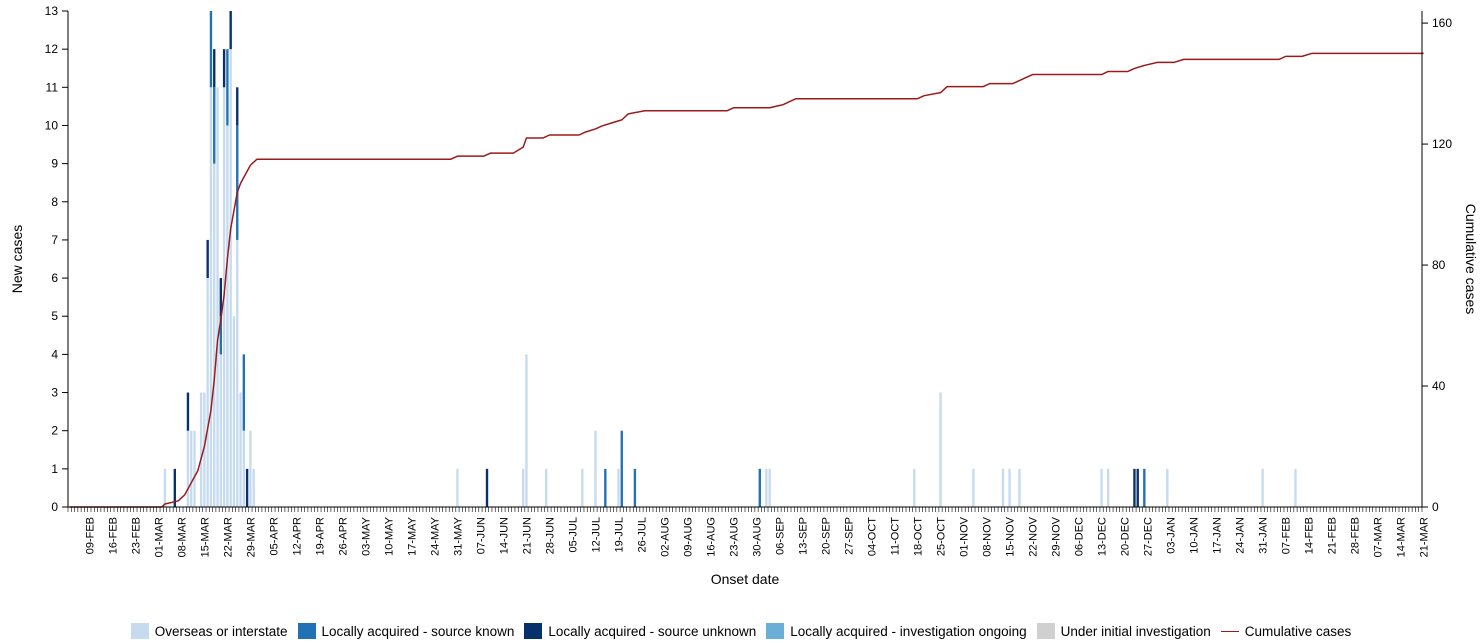  I want to click on x-axis-label: Onset date, so click(745, 579).